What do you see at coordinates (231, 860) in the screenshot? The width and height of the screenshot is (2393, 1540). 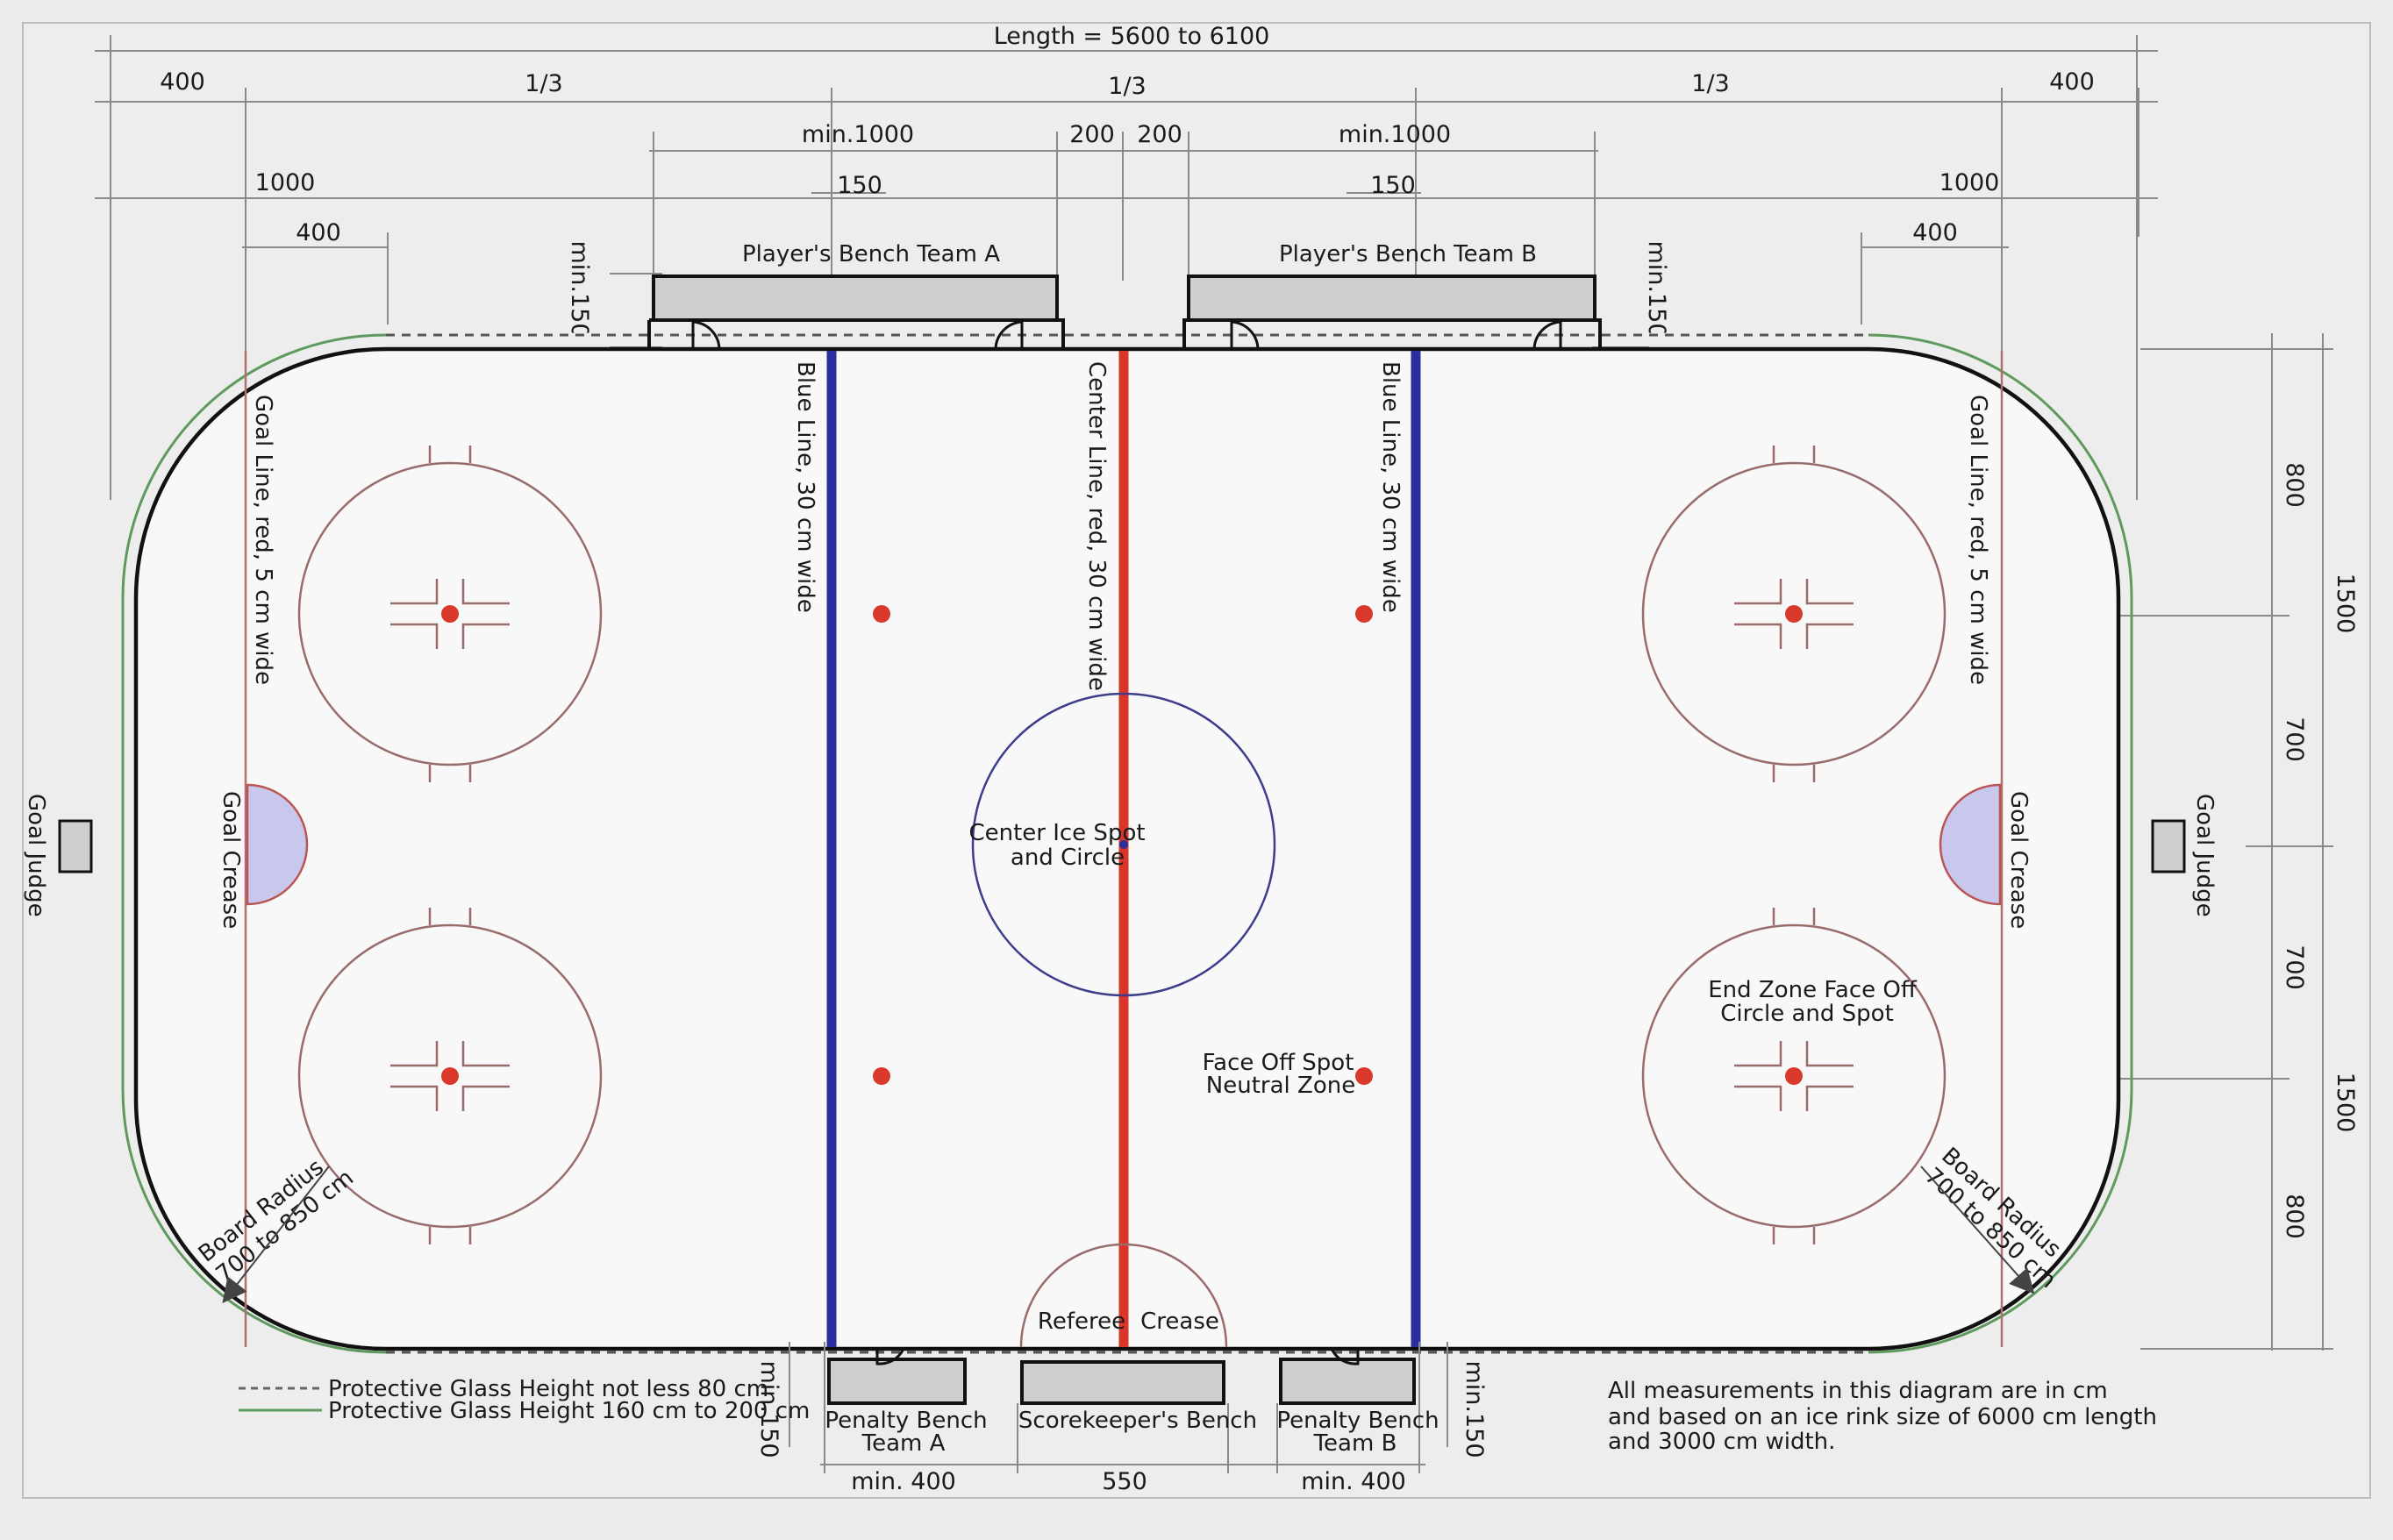 I see `goal-crease-left-label: Goal Crease` at bounding box center [231, 860].